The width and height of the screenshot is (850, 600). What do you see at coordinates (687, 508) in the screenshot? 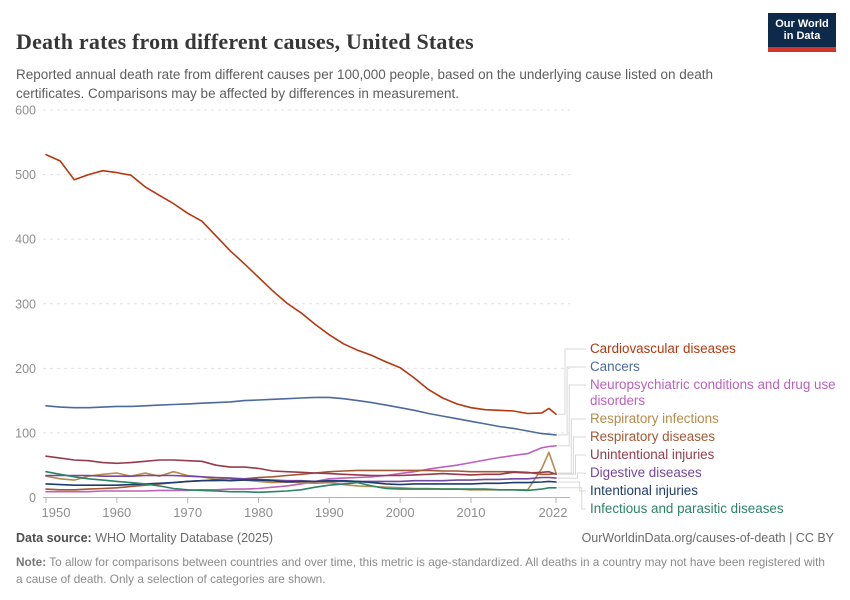
I see `legend-label-infectious-and-parasitic-diseases: Infectious and parasitic diseases` at bounding box center [687, 508].